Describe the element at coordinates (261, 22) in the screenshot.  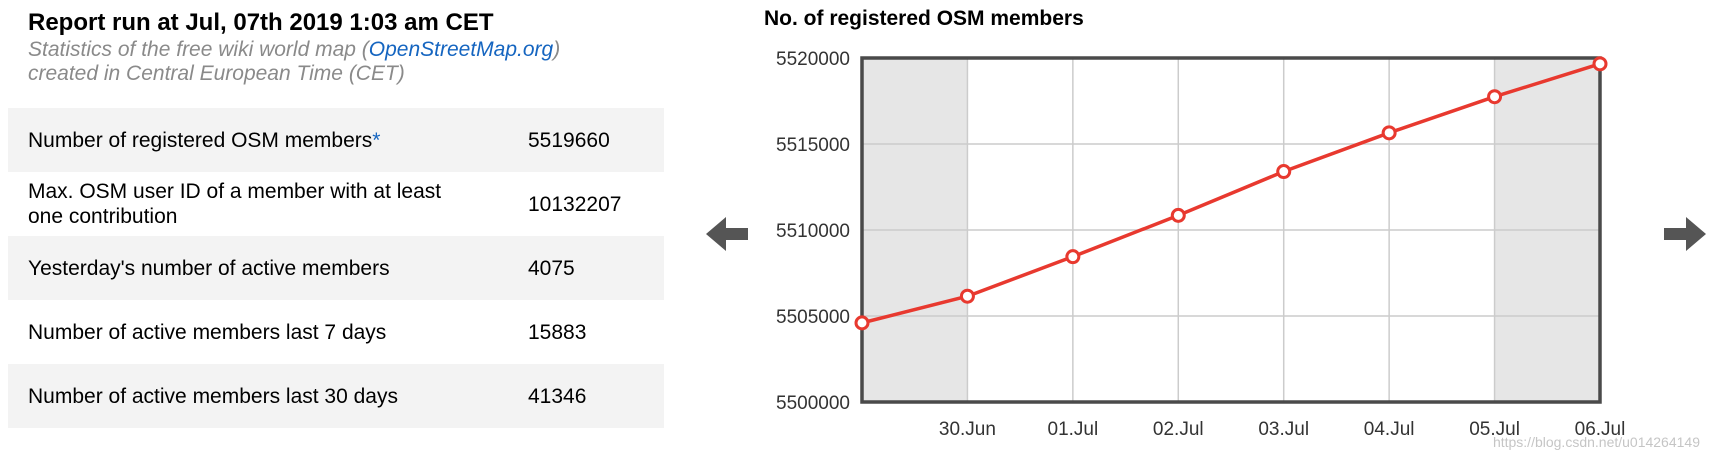
I see `report-title: Report run at Jul, 07th 2019 1:03 am CET` at that location.